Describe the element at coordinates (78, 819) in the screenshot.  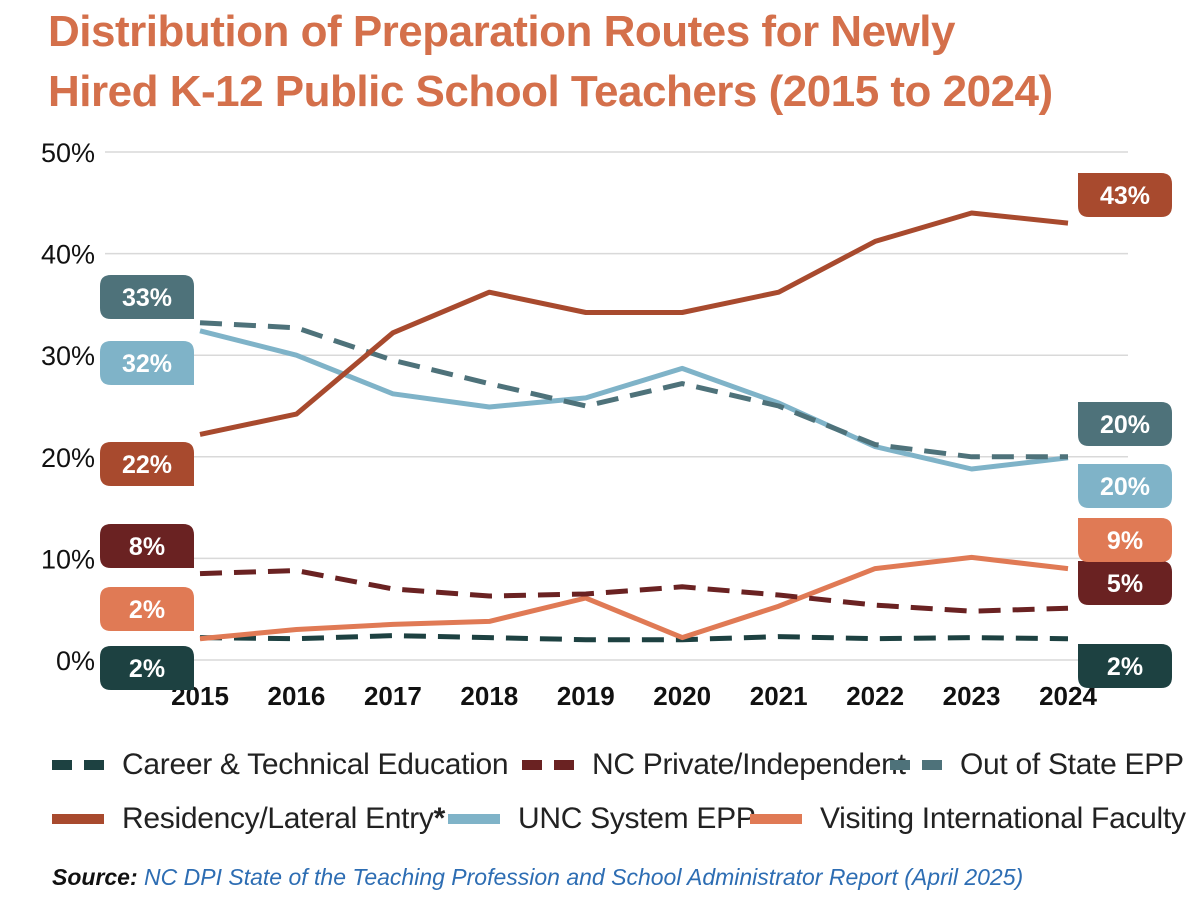
I see `legend-swatch-residency` at that location.